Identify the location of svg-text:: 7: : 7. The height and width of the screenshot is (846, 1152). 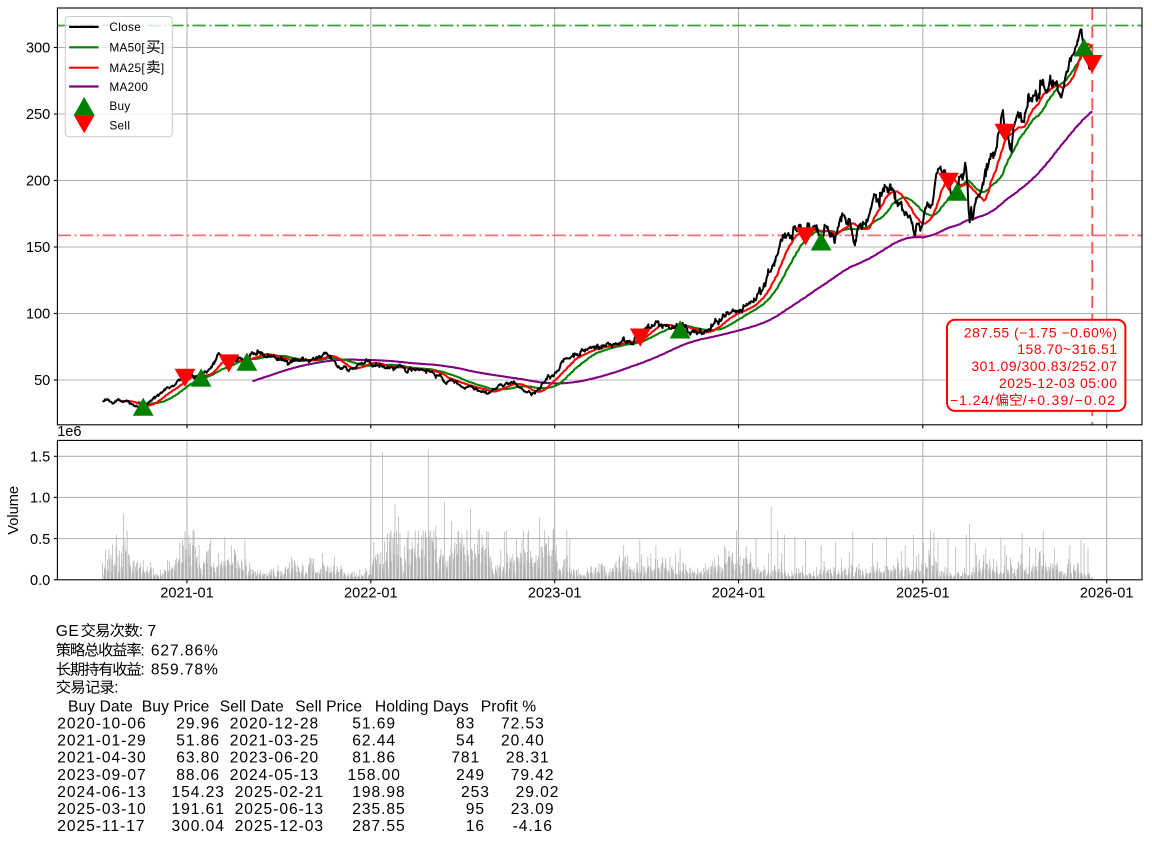
(147, 631).